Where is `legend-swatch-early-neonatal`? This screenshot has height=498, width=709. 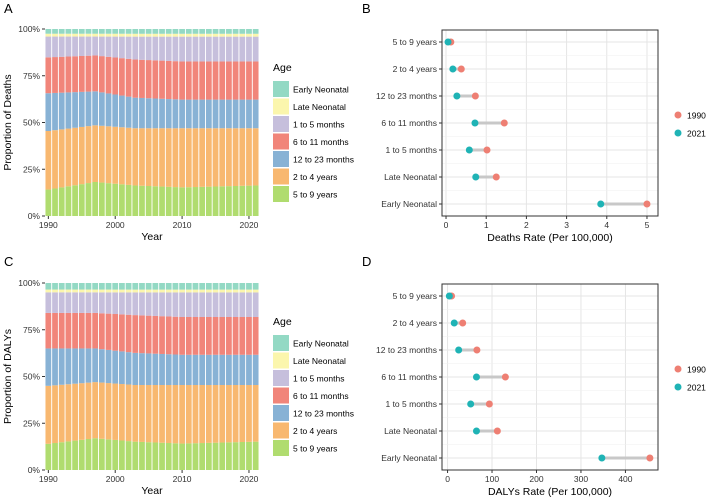 legend-swatch-early-neonatal is located at coordinates (281, 343).